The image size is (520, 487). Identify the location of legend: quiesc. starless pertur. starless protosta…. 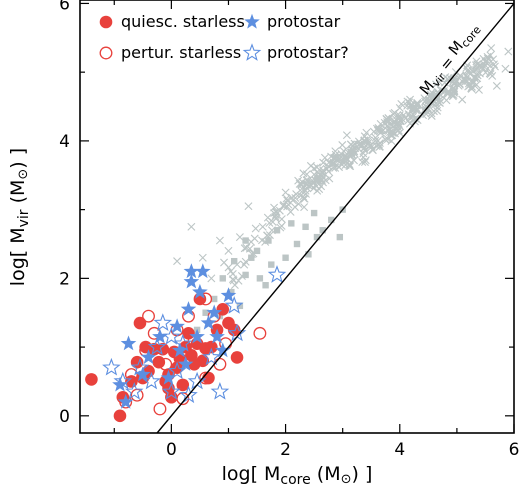
(224, 37).